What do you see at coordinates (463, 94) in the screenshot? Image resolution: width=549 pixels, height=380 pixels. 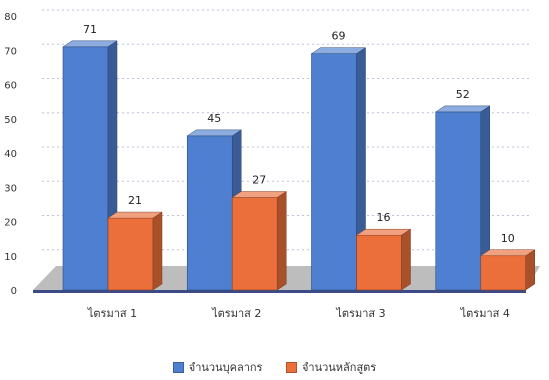 I see `data-label: 52` at bounding box center [463, 94].